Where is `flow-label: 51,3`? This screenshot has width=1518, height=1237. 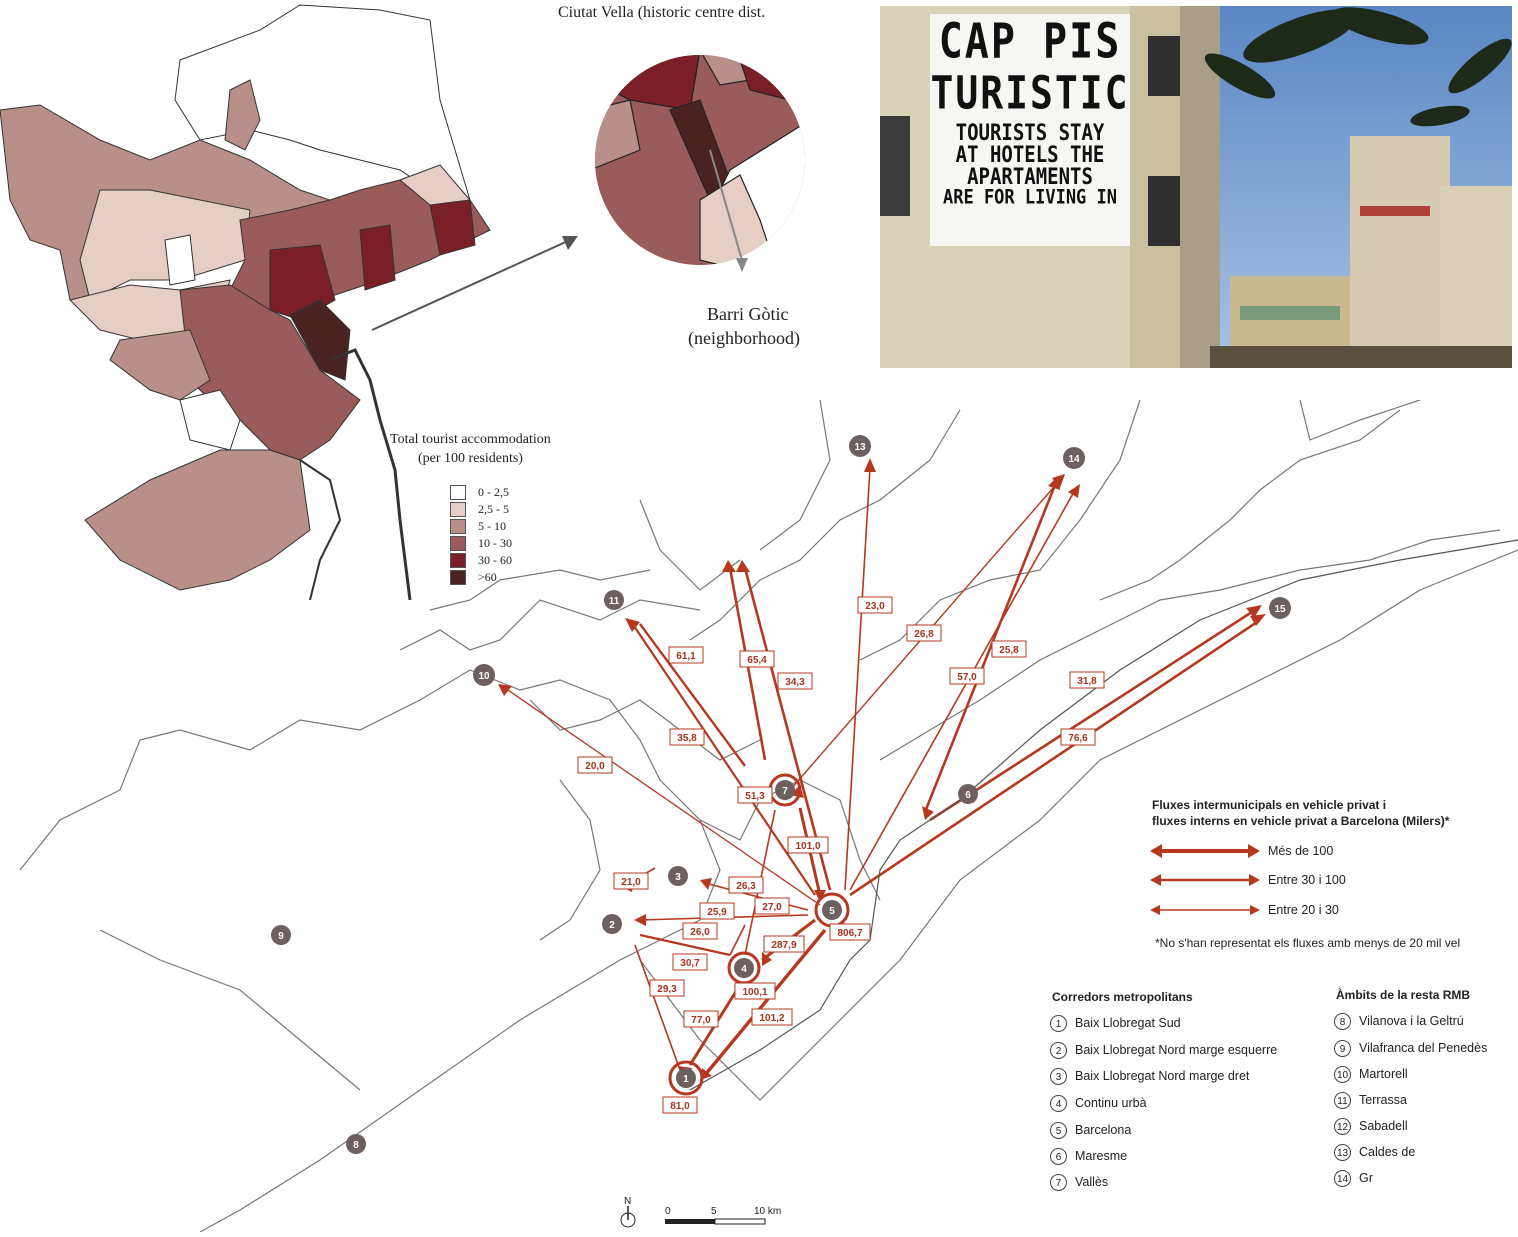 flow-label: 51,3 is located at coordinates (755, 795).